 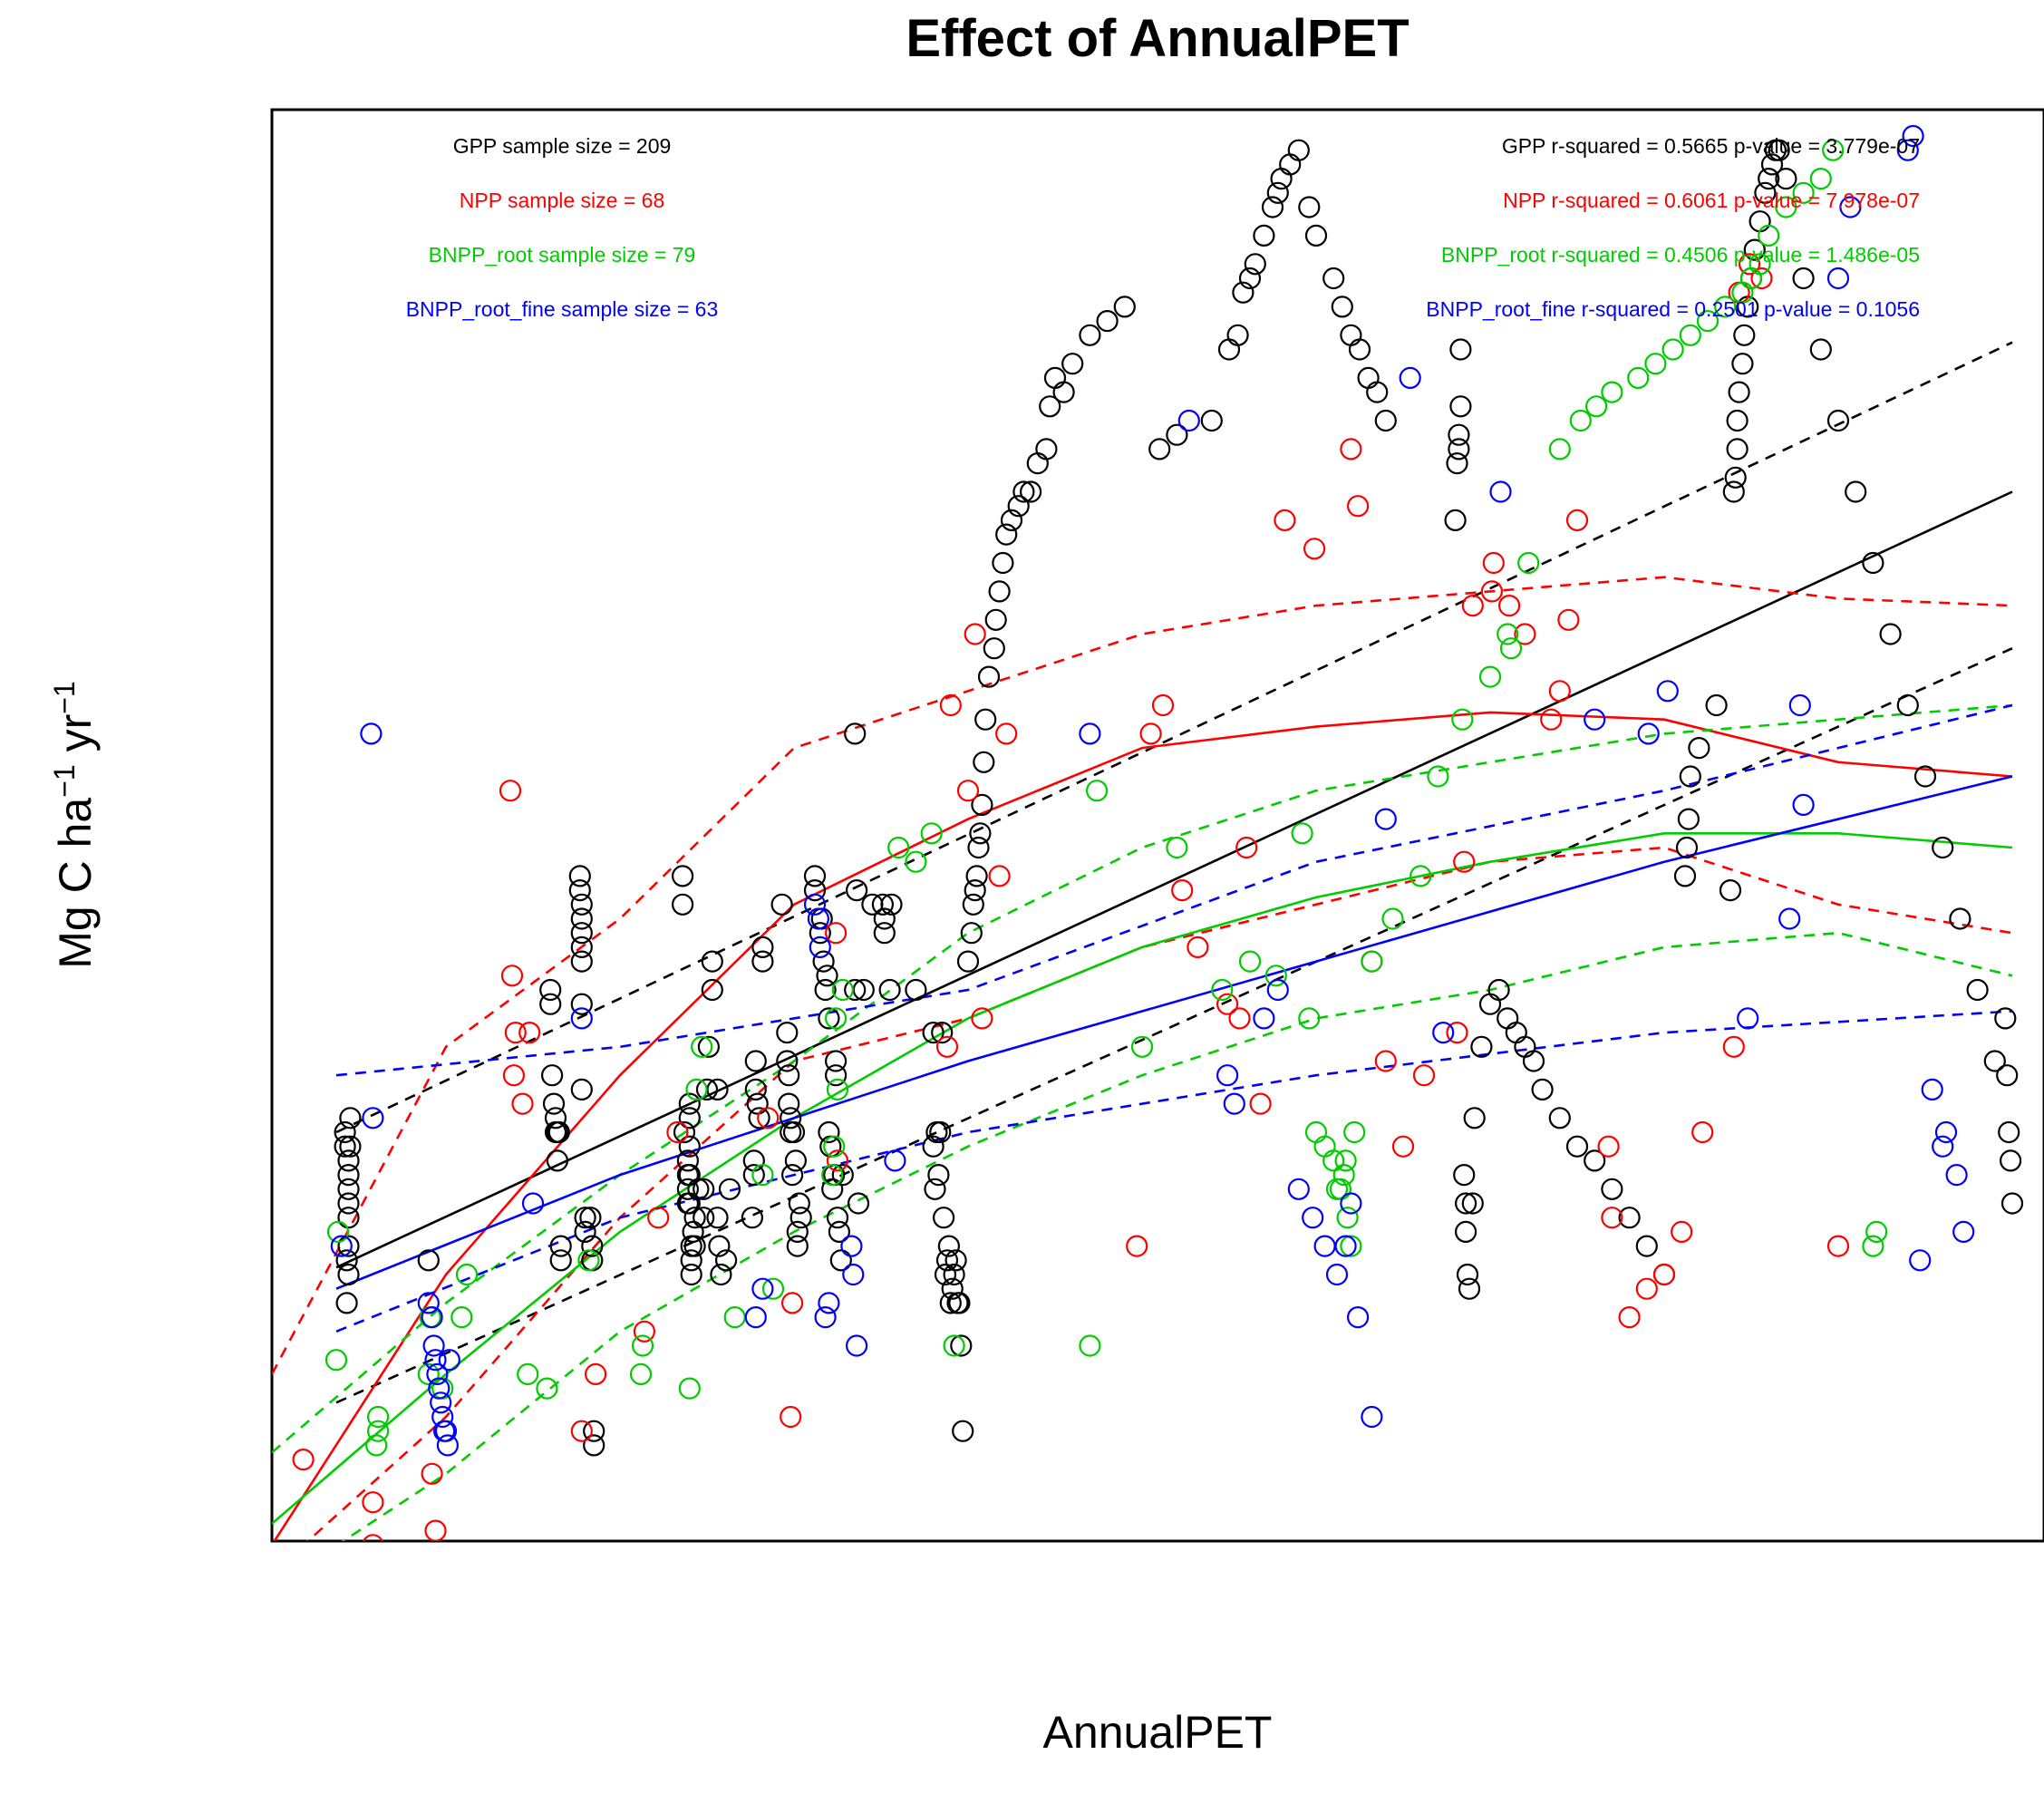 I want to click on x-axis-label: AnnualPET, so click(x=1158, y=1732).